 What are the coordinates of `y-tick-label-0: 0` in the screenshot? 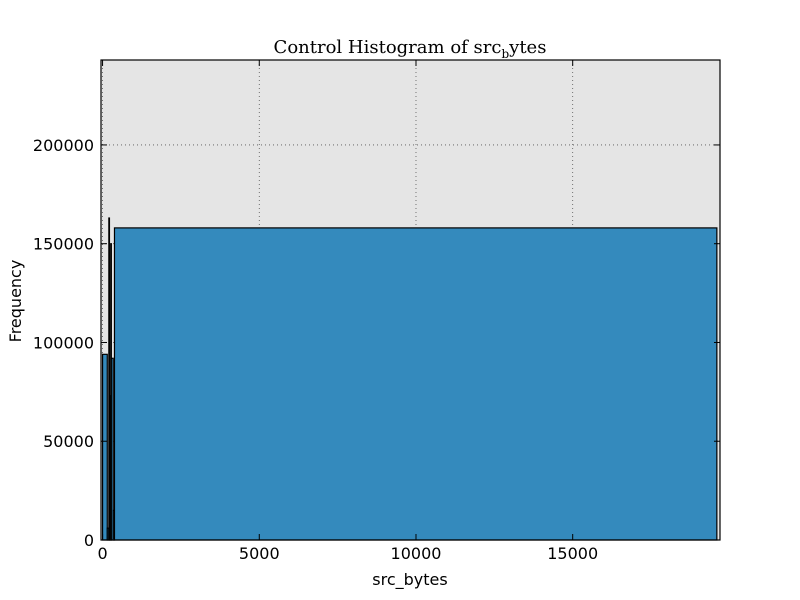 It's located at (89, 540).